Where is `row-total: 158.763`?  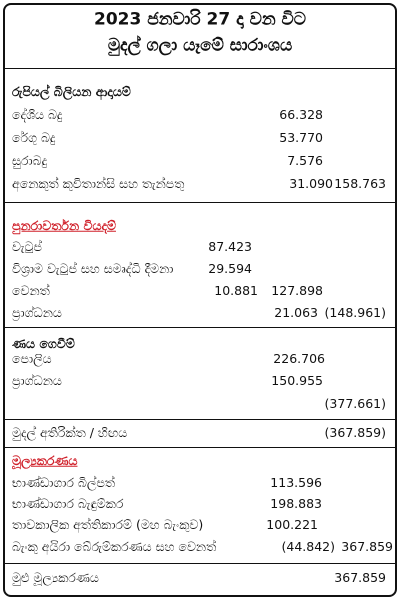
row-total: 158.763 is located at coordinates (360, 183).